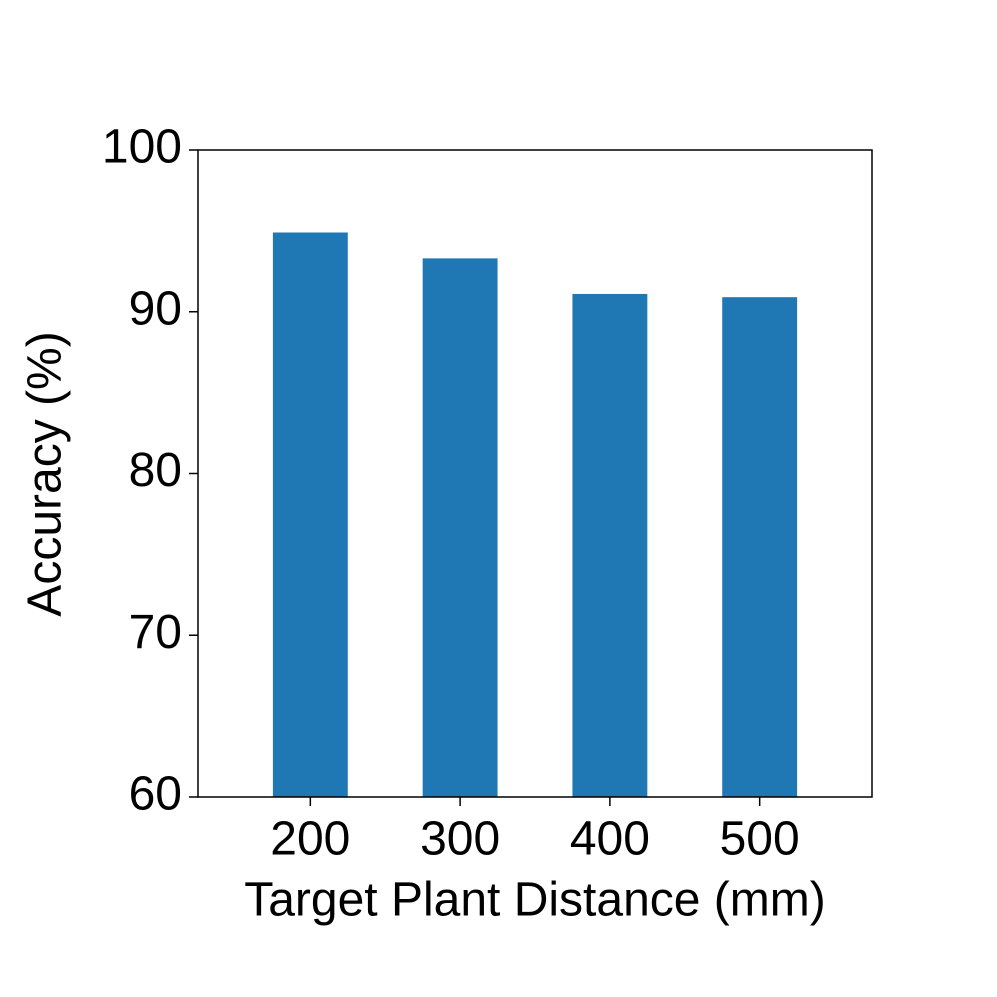  I want to click on y-tick-label: 80, so click(155, 470).